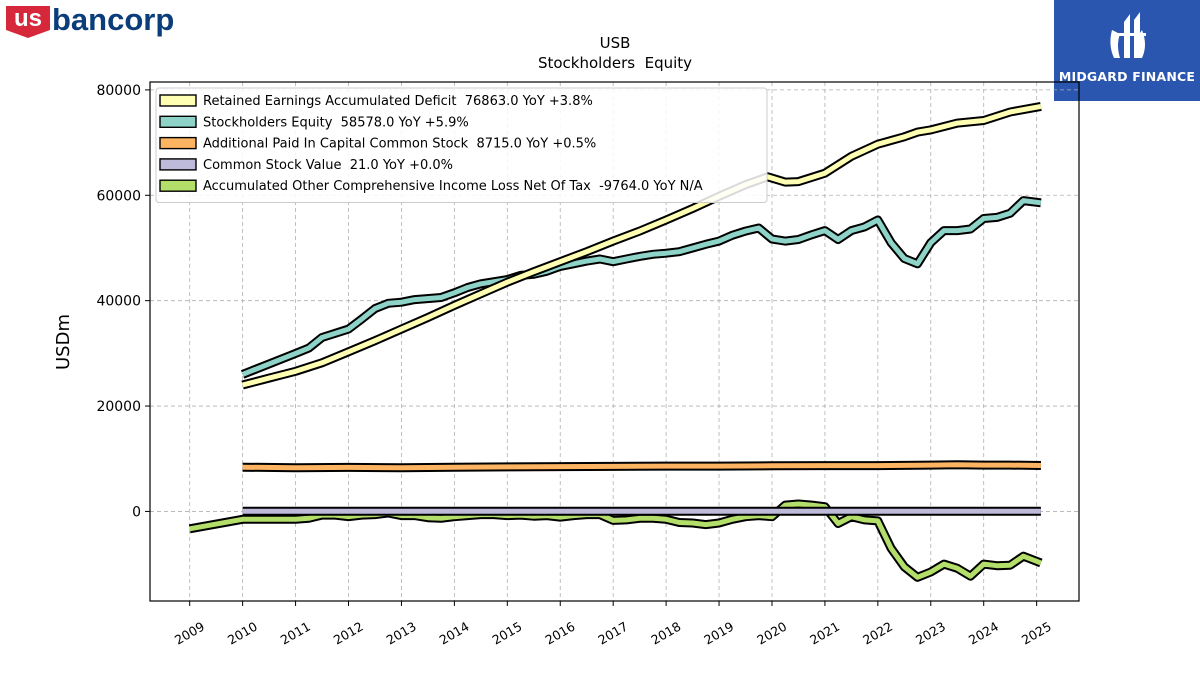  I want to click on midgard-finance-logo: MIDGARD FINANCE, so click(1127, 50).